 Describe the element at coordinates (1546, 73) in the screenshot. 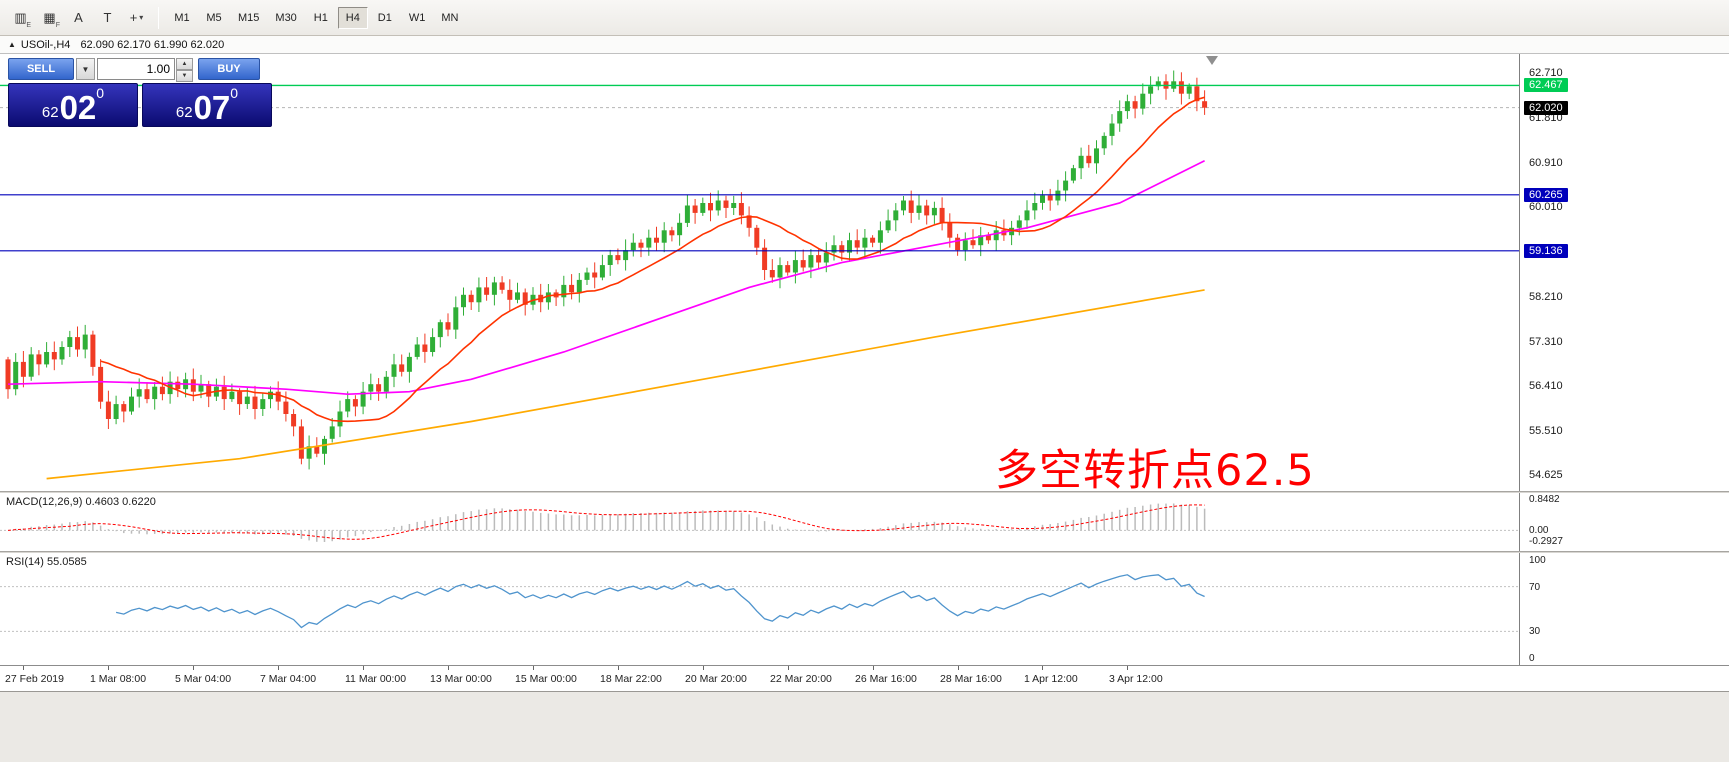

I see `price-tick-label: 62.710` at that location.